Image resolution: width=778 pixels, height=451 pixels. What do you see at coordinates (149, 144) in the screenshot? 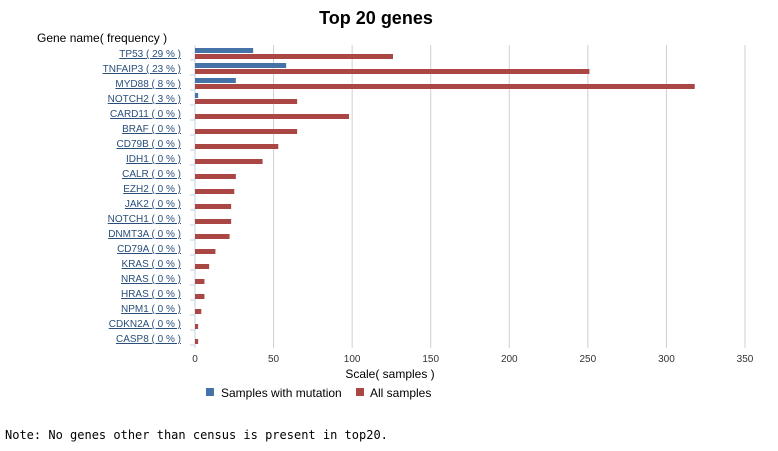
I see `gene-link: CD79B ( 0 % )` at bounding box center [149, 144].